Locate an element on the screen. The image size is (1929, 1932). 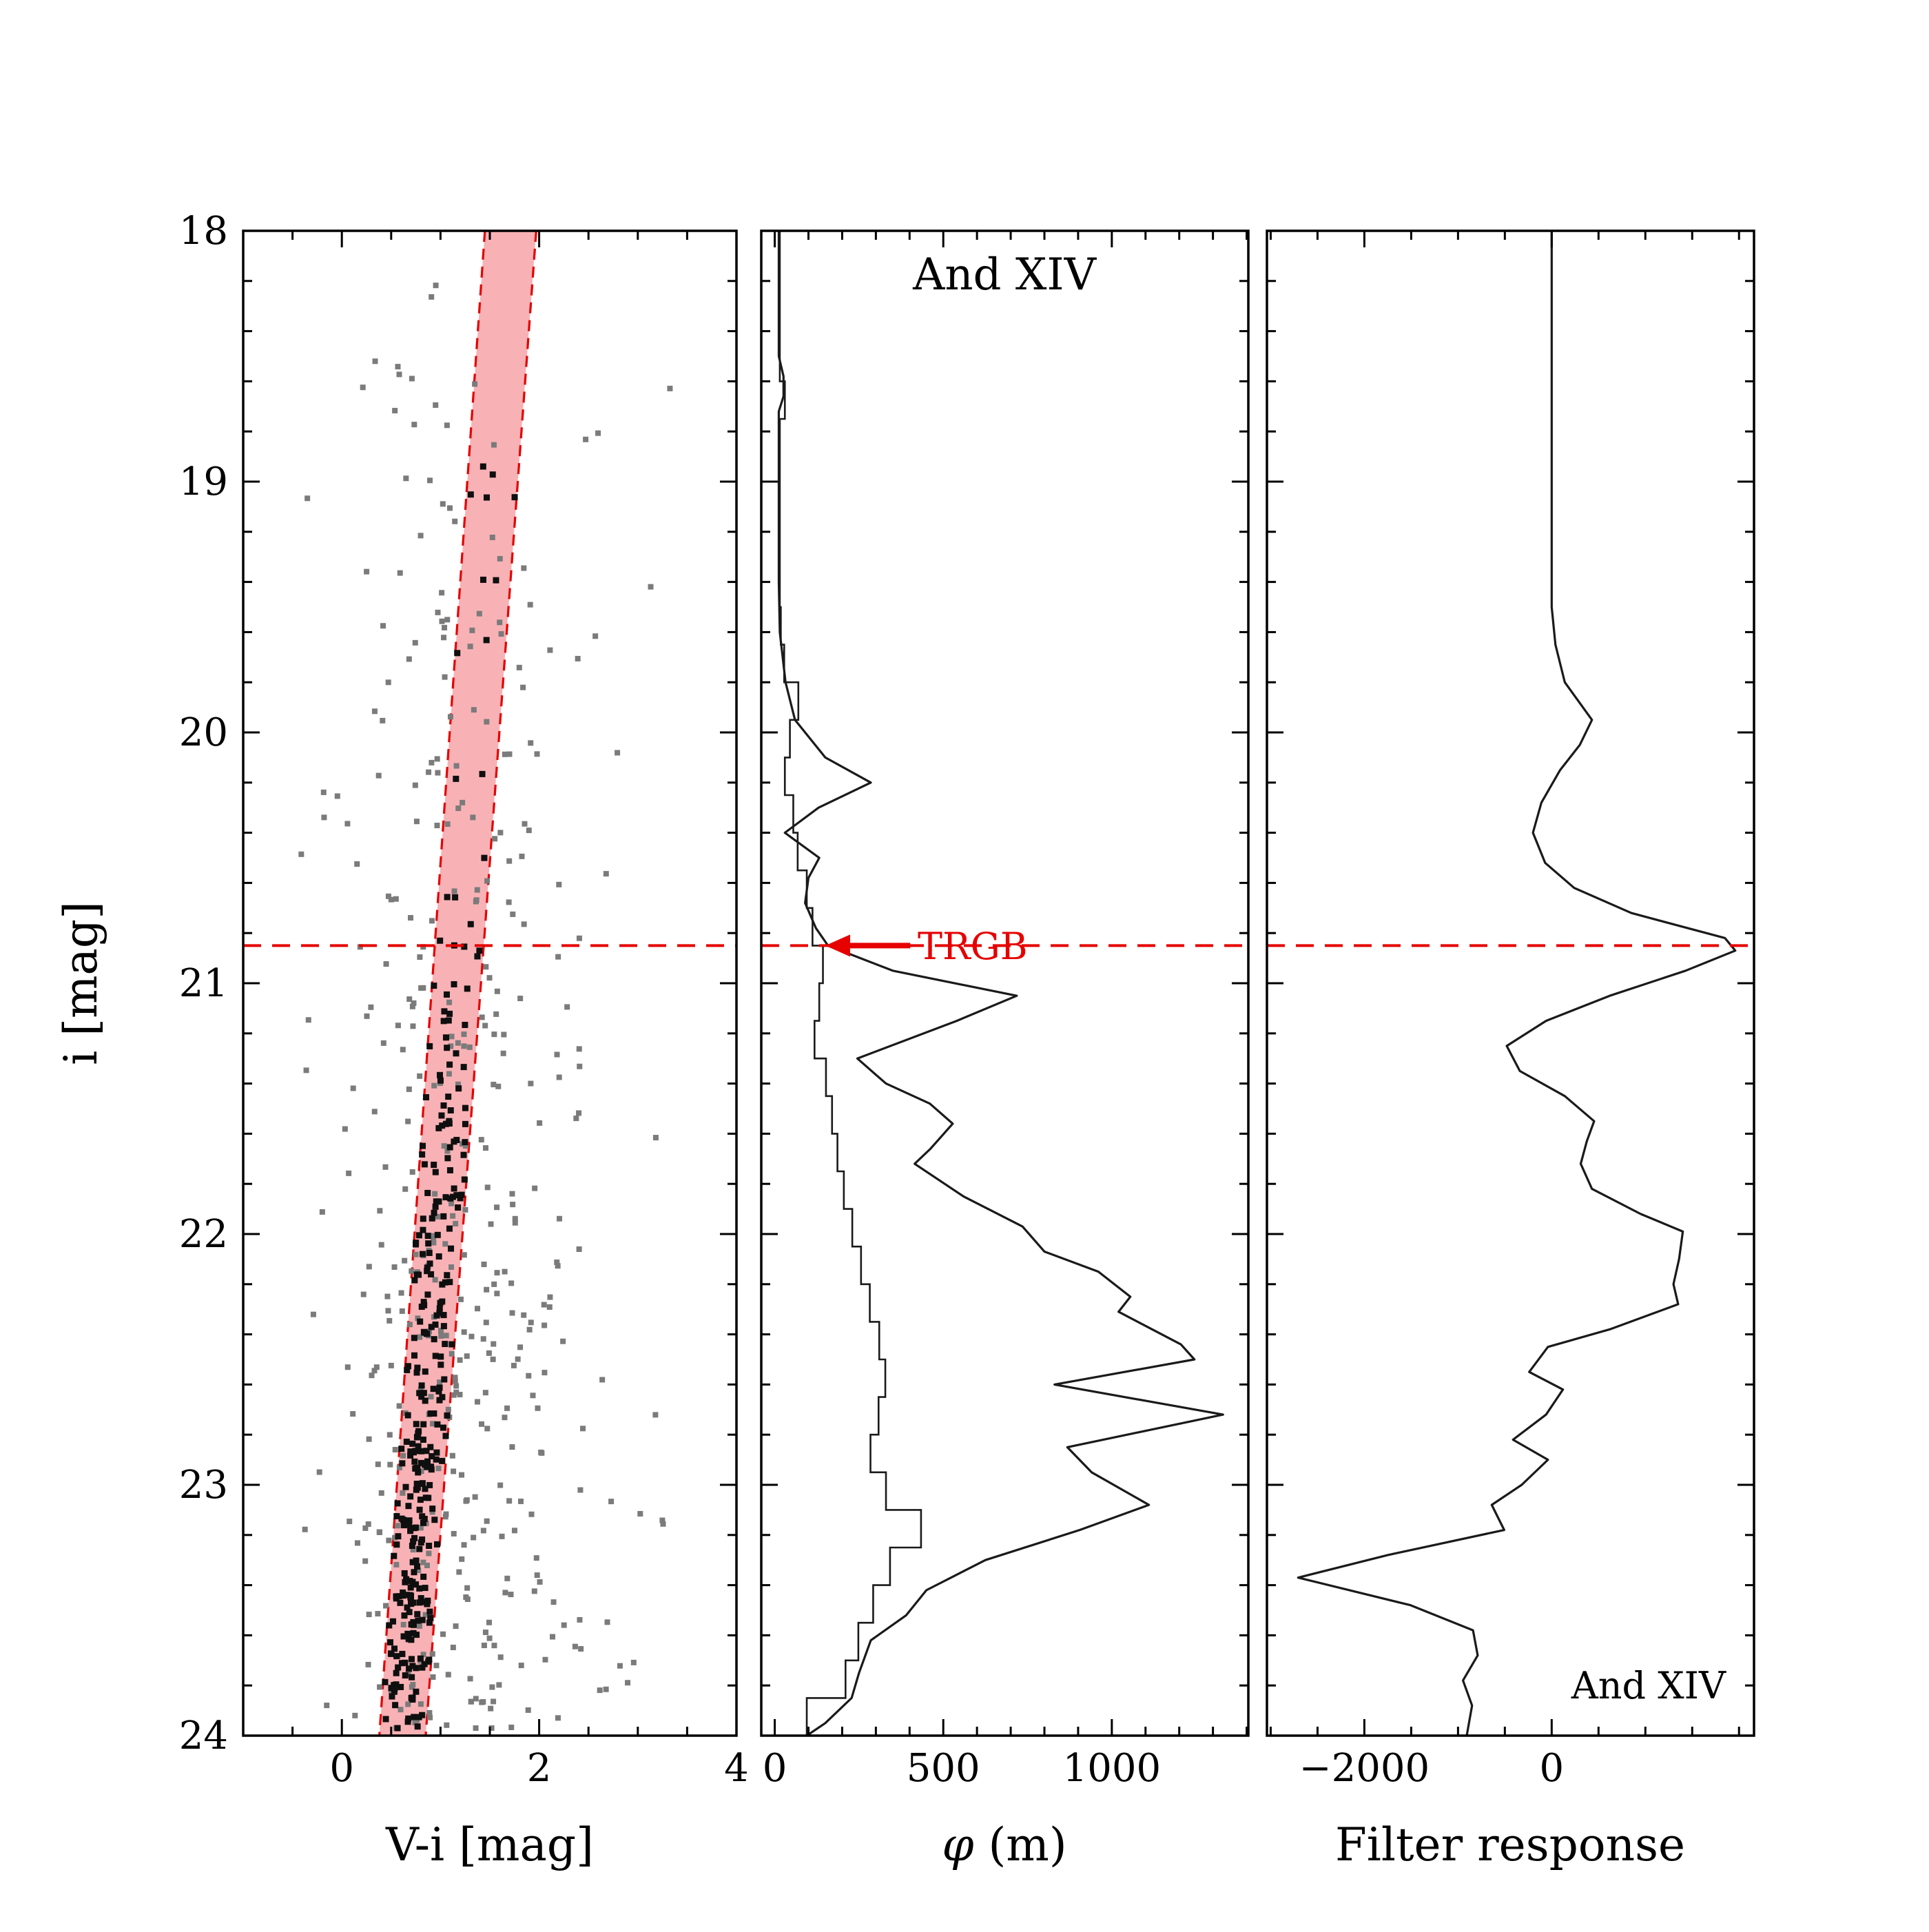
y-tick-label: 18 is located at coordinates (203, 231).